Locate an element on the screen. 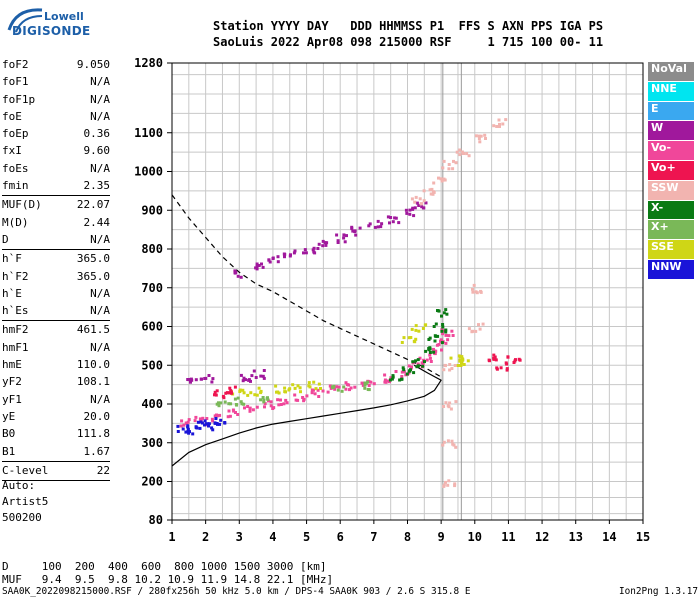  param-row: B0 111.8 is located at coordinates (56, 433).